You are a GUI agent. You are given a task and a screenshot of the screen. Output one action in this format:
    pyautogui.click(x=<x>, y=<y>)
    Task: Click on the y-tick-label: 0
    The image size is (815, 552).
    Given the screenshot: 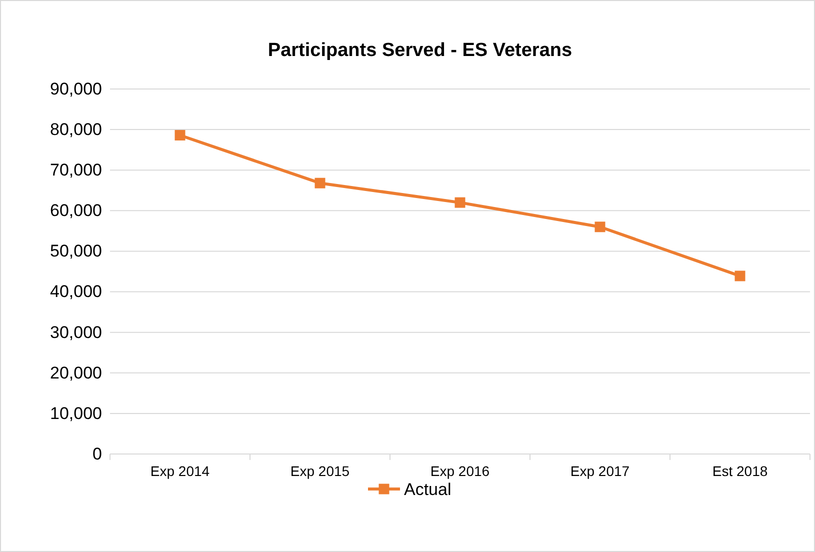 What is the action you would take?
    pyautogui.click(x=97, y=454)
    